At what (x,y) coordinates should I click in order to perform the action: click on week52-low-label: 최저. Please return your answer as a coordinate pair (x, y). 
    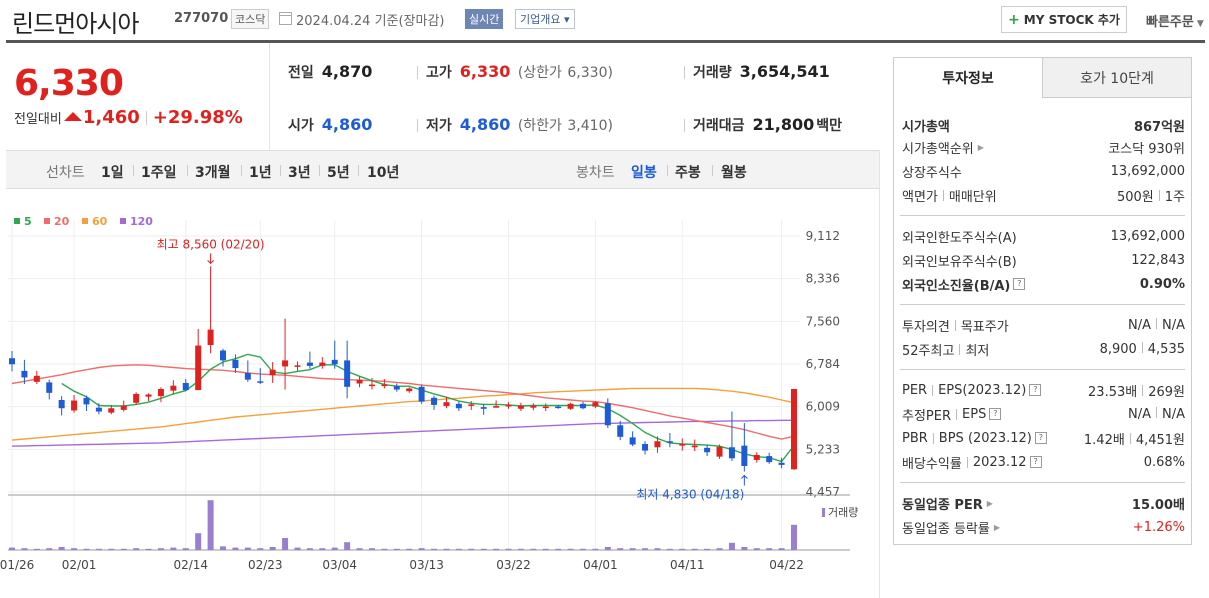
    Looking at the image, I should click on (977, 351).